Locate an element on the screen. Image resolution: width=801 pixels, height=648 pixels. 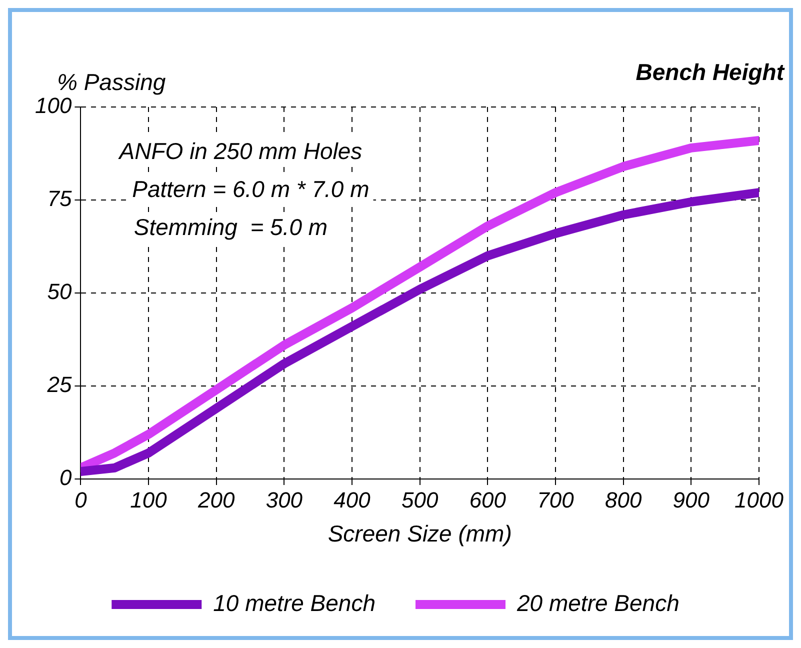
y-axis-title: % Passing is located at coordinates (111, 82).